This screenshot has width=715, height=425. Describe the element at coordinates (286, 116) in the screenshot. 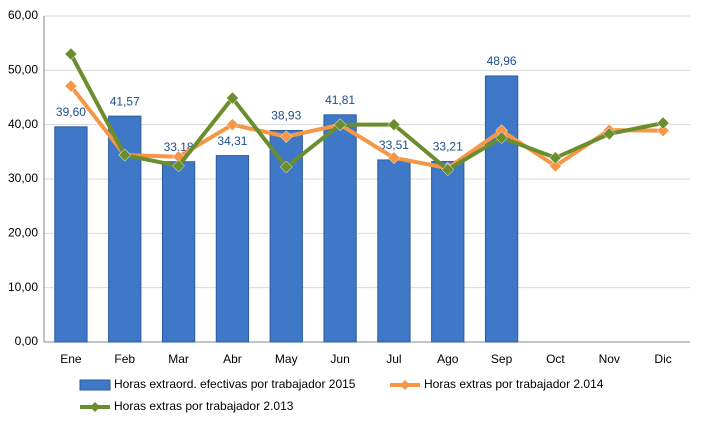

I see `value-label: 38,93` at that location.